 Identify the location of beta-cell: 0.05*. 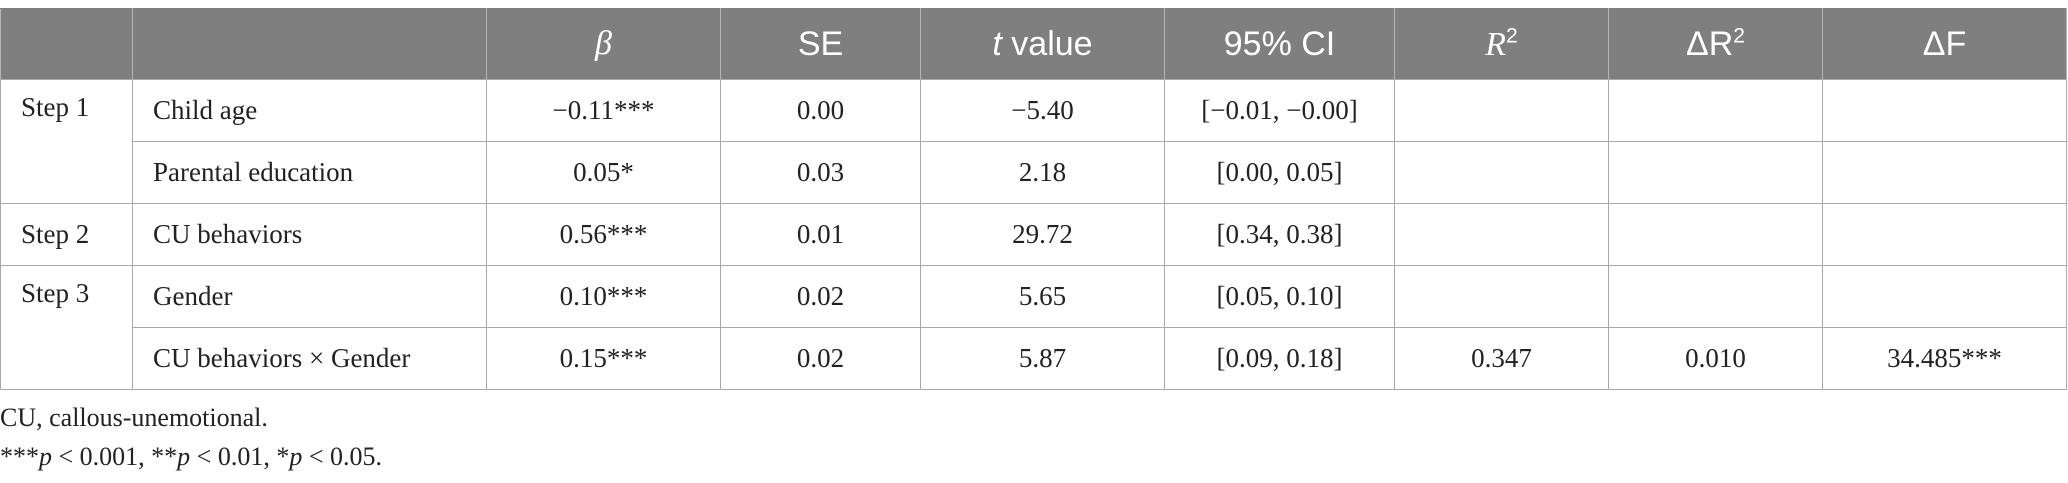
(603, 172).